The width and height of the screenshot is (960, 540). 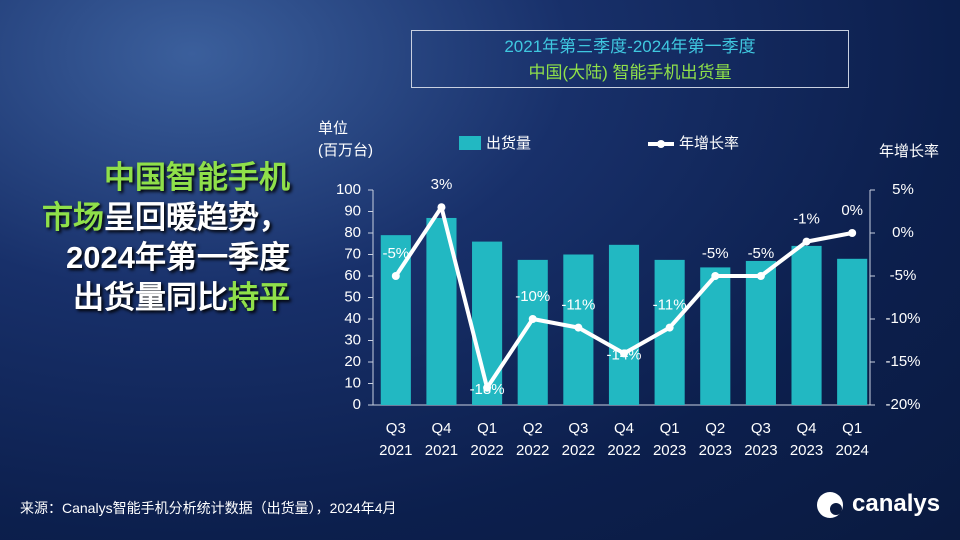 I want to click on x-tick-label: Q4 2023, so click(x=806, y=439).